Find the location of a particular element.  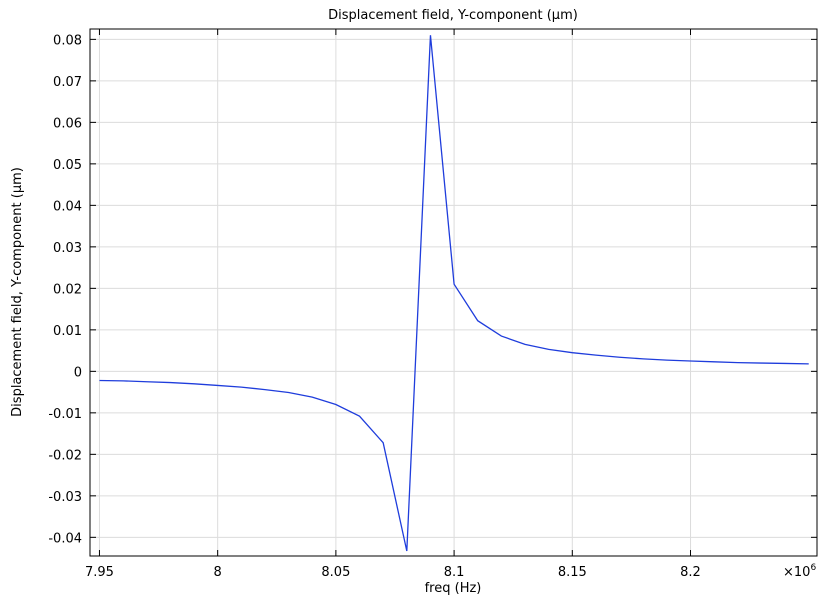

y-tick-label: -0.01 is located at coordinates (65, 414).